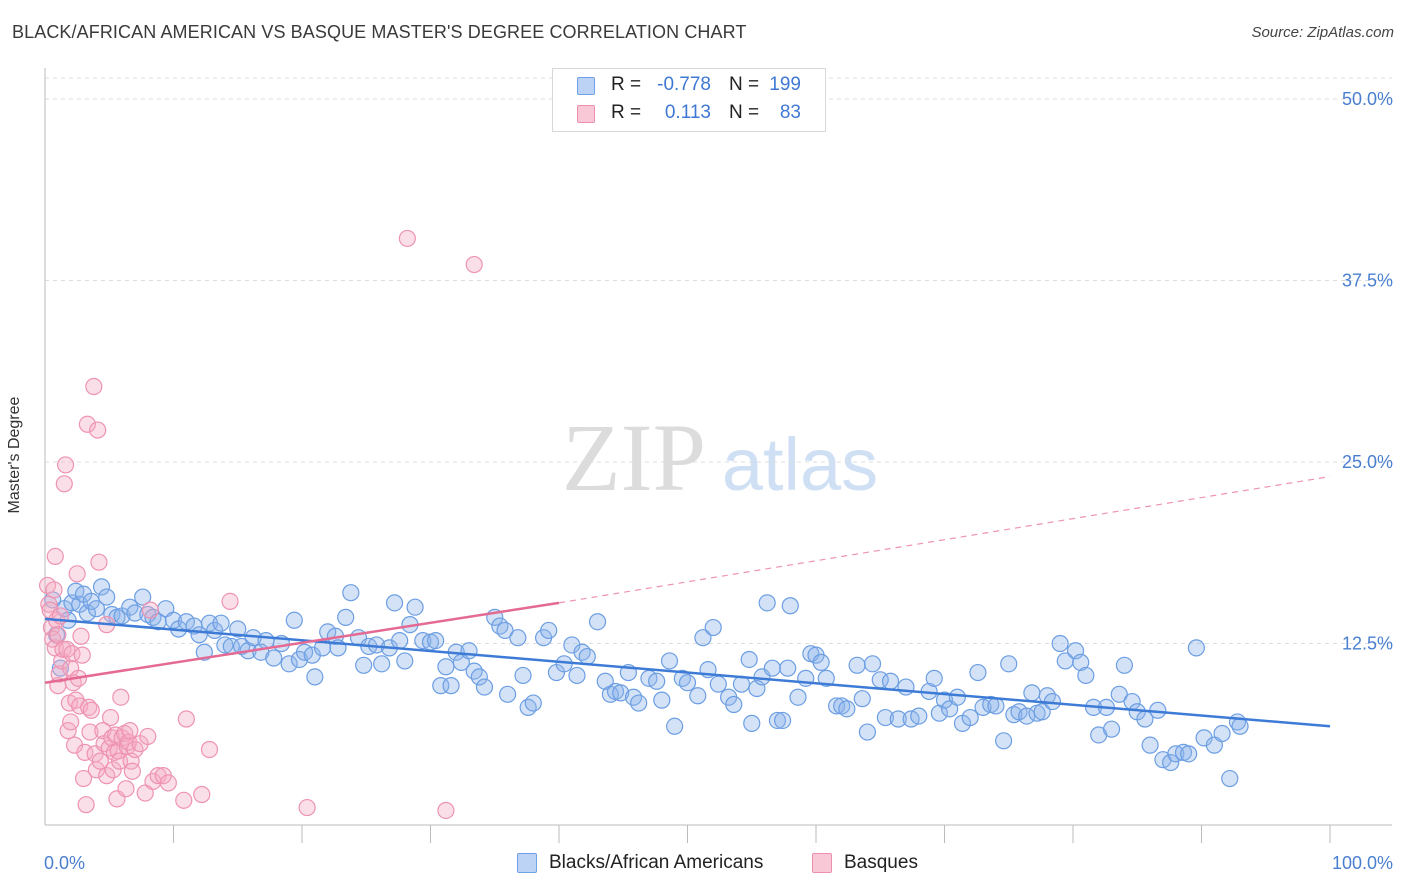 Image resolution: width=1406 pixels, height=892 pixels. I want to click on series-swatch-pink, so click(822, 863).